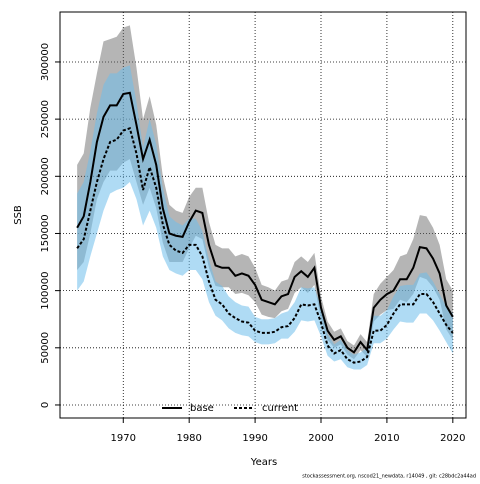 The height and width of the screenshot is (484, 480). Describe the element at coordinates (45, 348) in the screenshot. I see `y-tick-label: 50000` at that location.